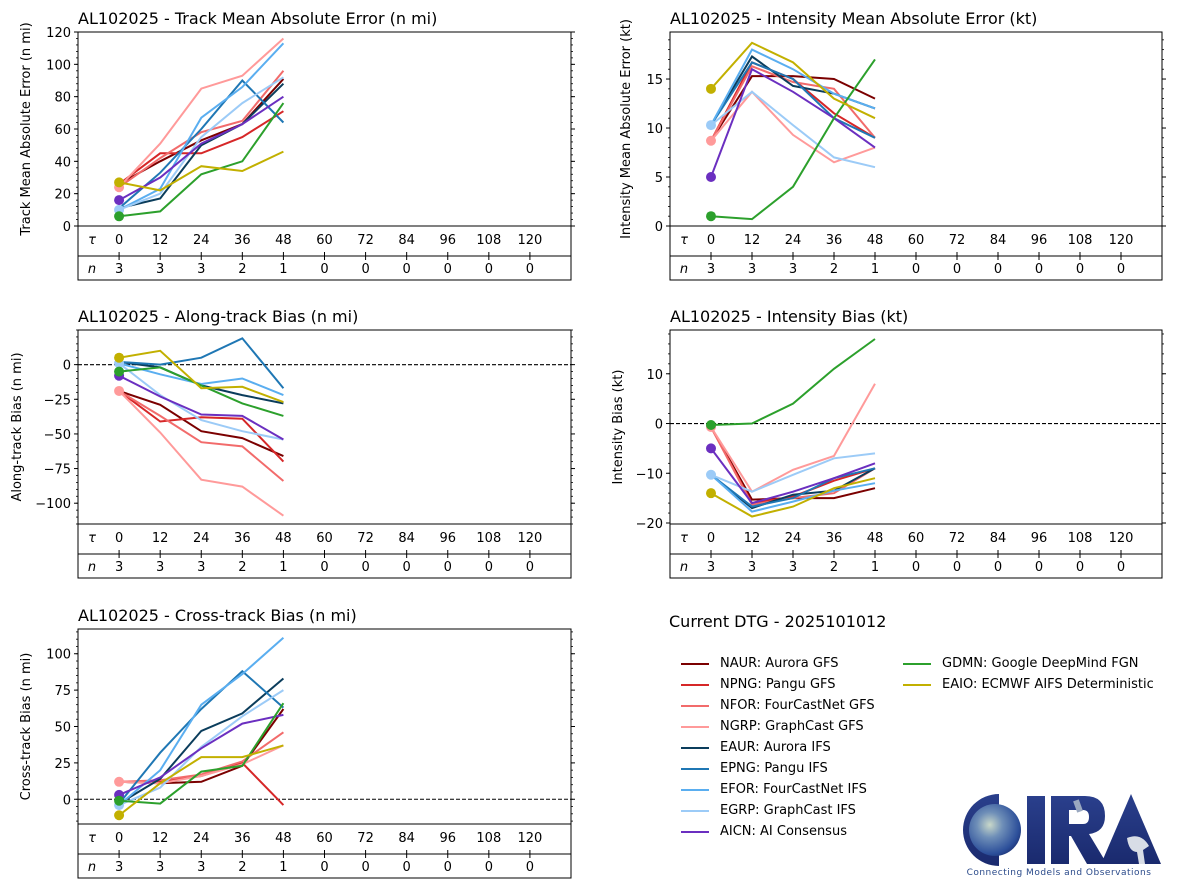  Describe the element at coordinates (1079, 830) in the screenshot. I see `logo-letter-r` at that location.